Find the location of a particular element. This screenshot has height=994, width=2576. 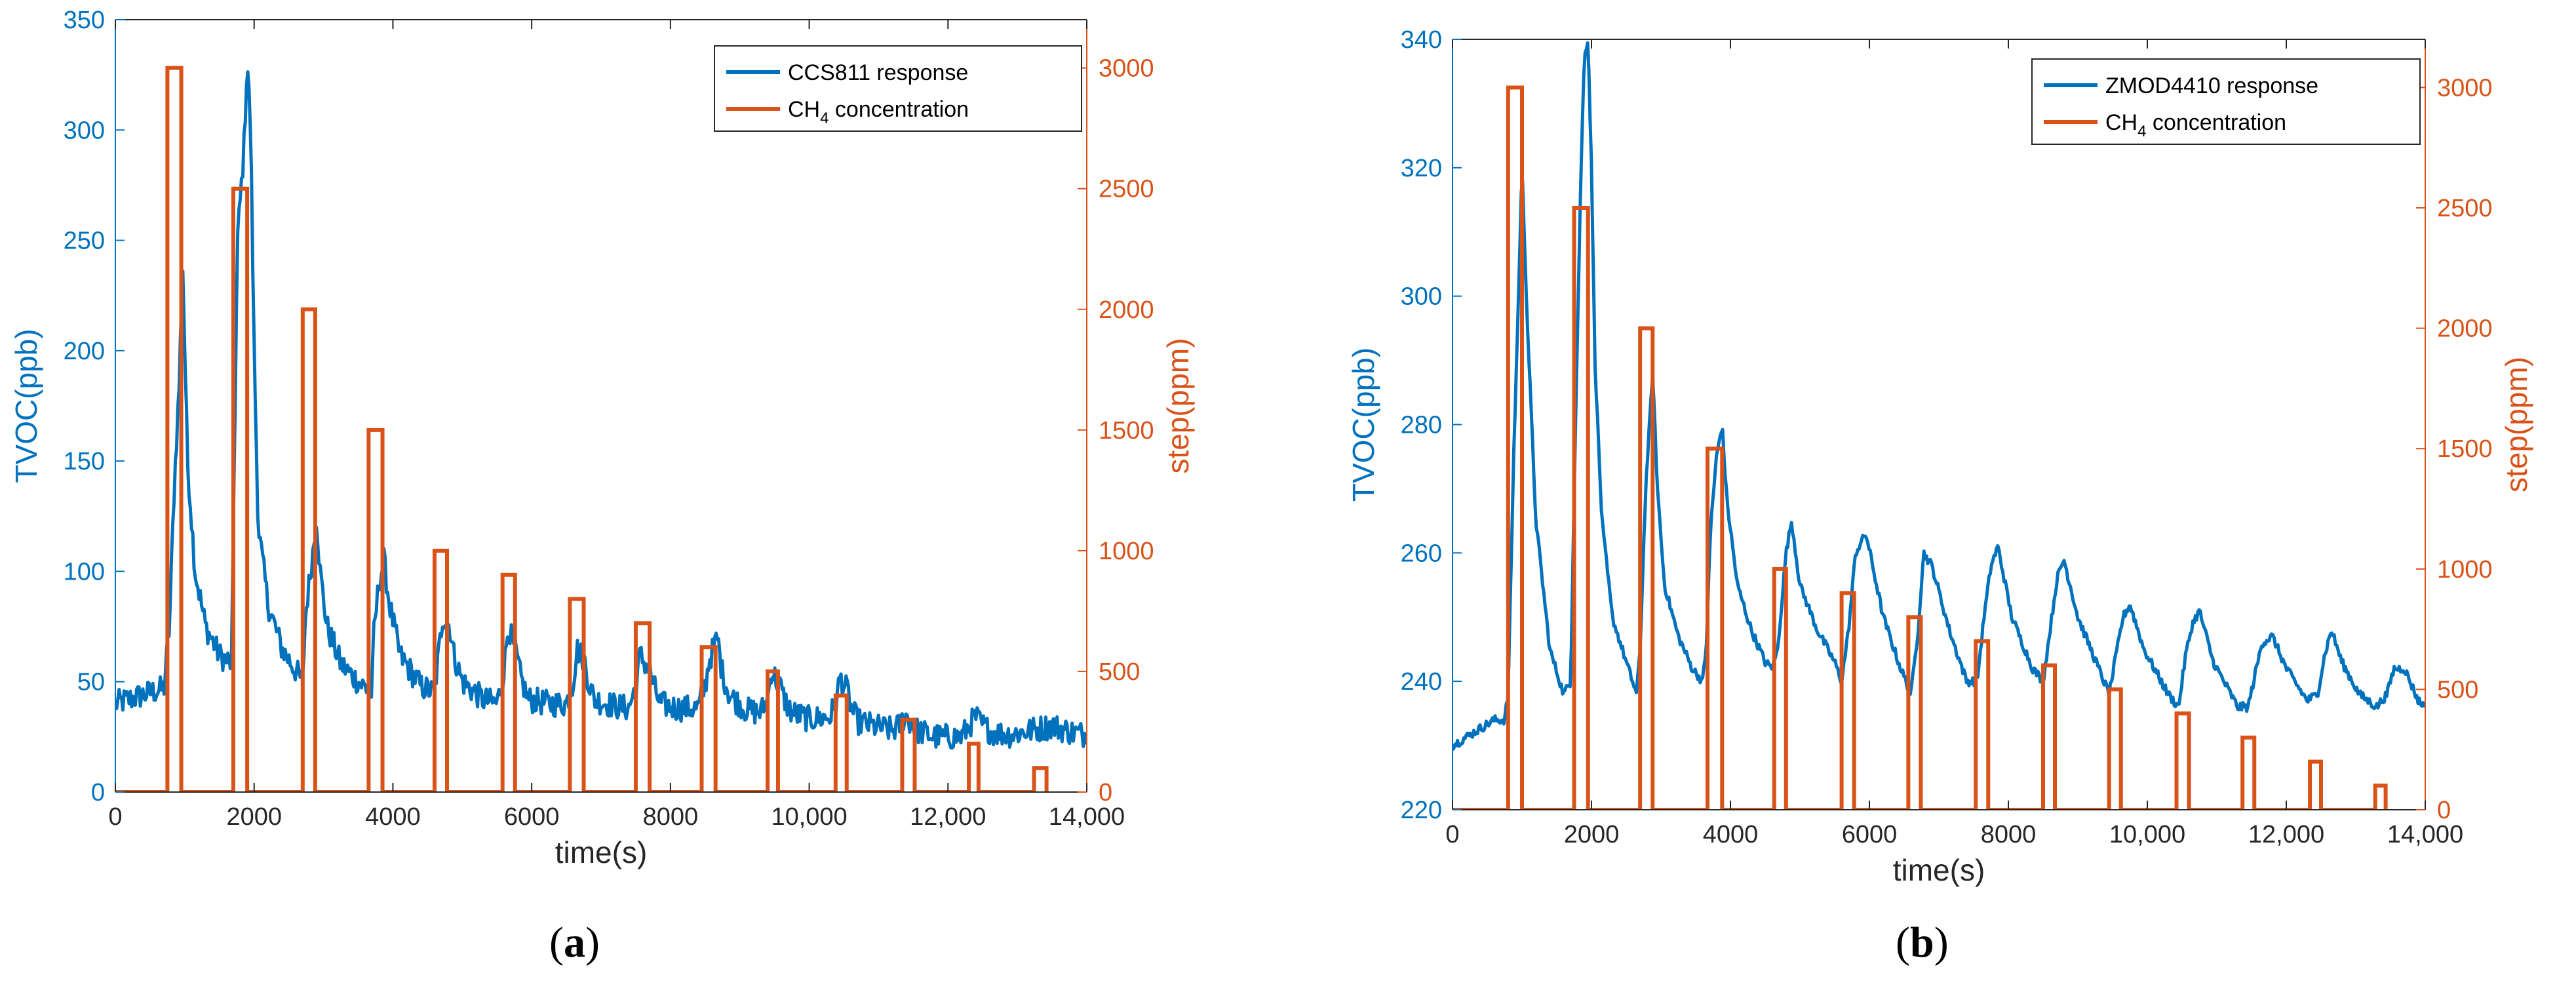

y-left-tick-label: 250 is located at coordinates (84, 241).